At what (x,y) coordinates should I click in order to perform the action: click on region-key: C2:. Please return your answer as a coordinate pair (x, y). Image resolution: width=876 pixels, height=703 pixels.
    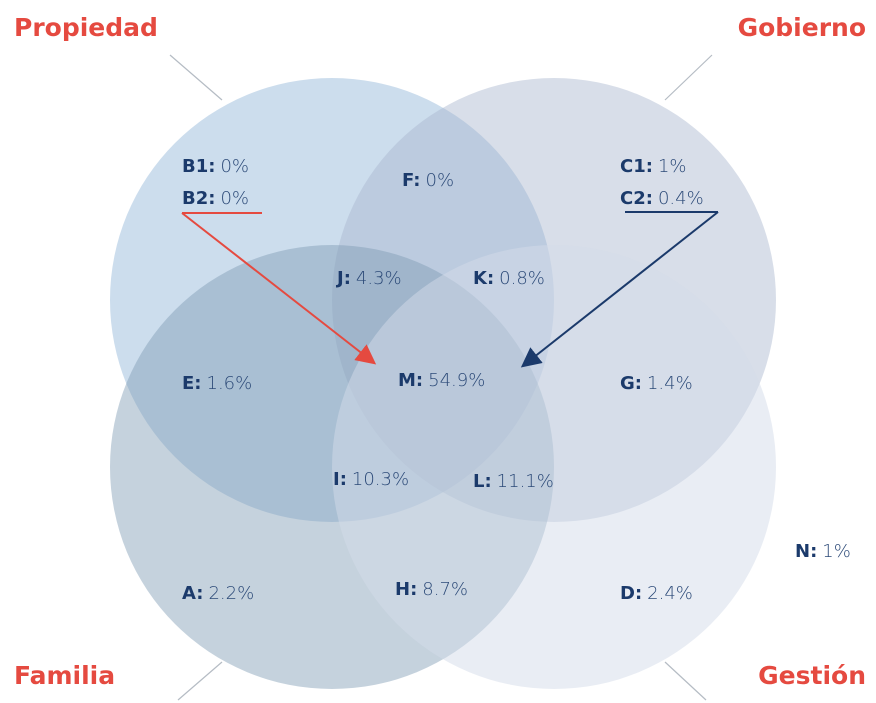
    Looking at the image, I should click on (636, 198).